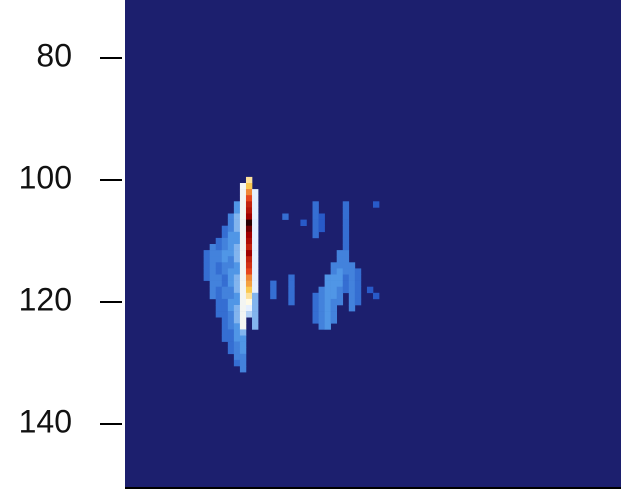 This screenshot has height=499, width=621. What do you see at coordinates (45, 177) in the screenshot?
I see `y-tick-label: 100` at bounding box center [45, 177].